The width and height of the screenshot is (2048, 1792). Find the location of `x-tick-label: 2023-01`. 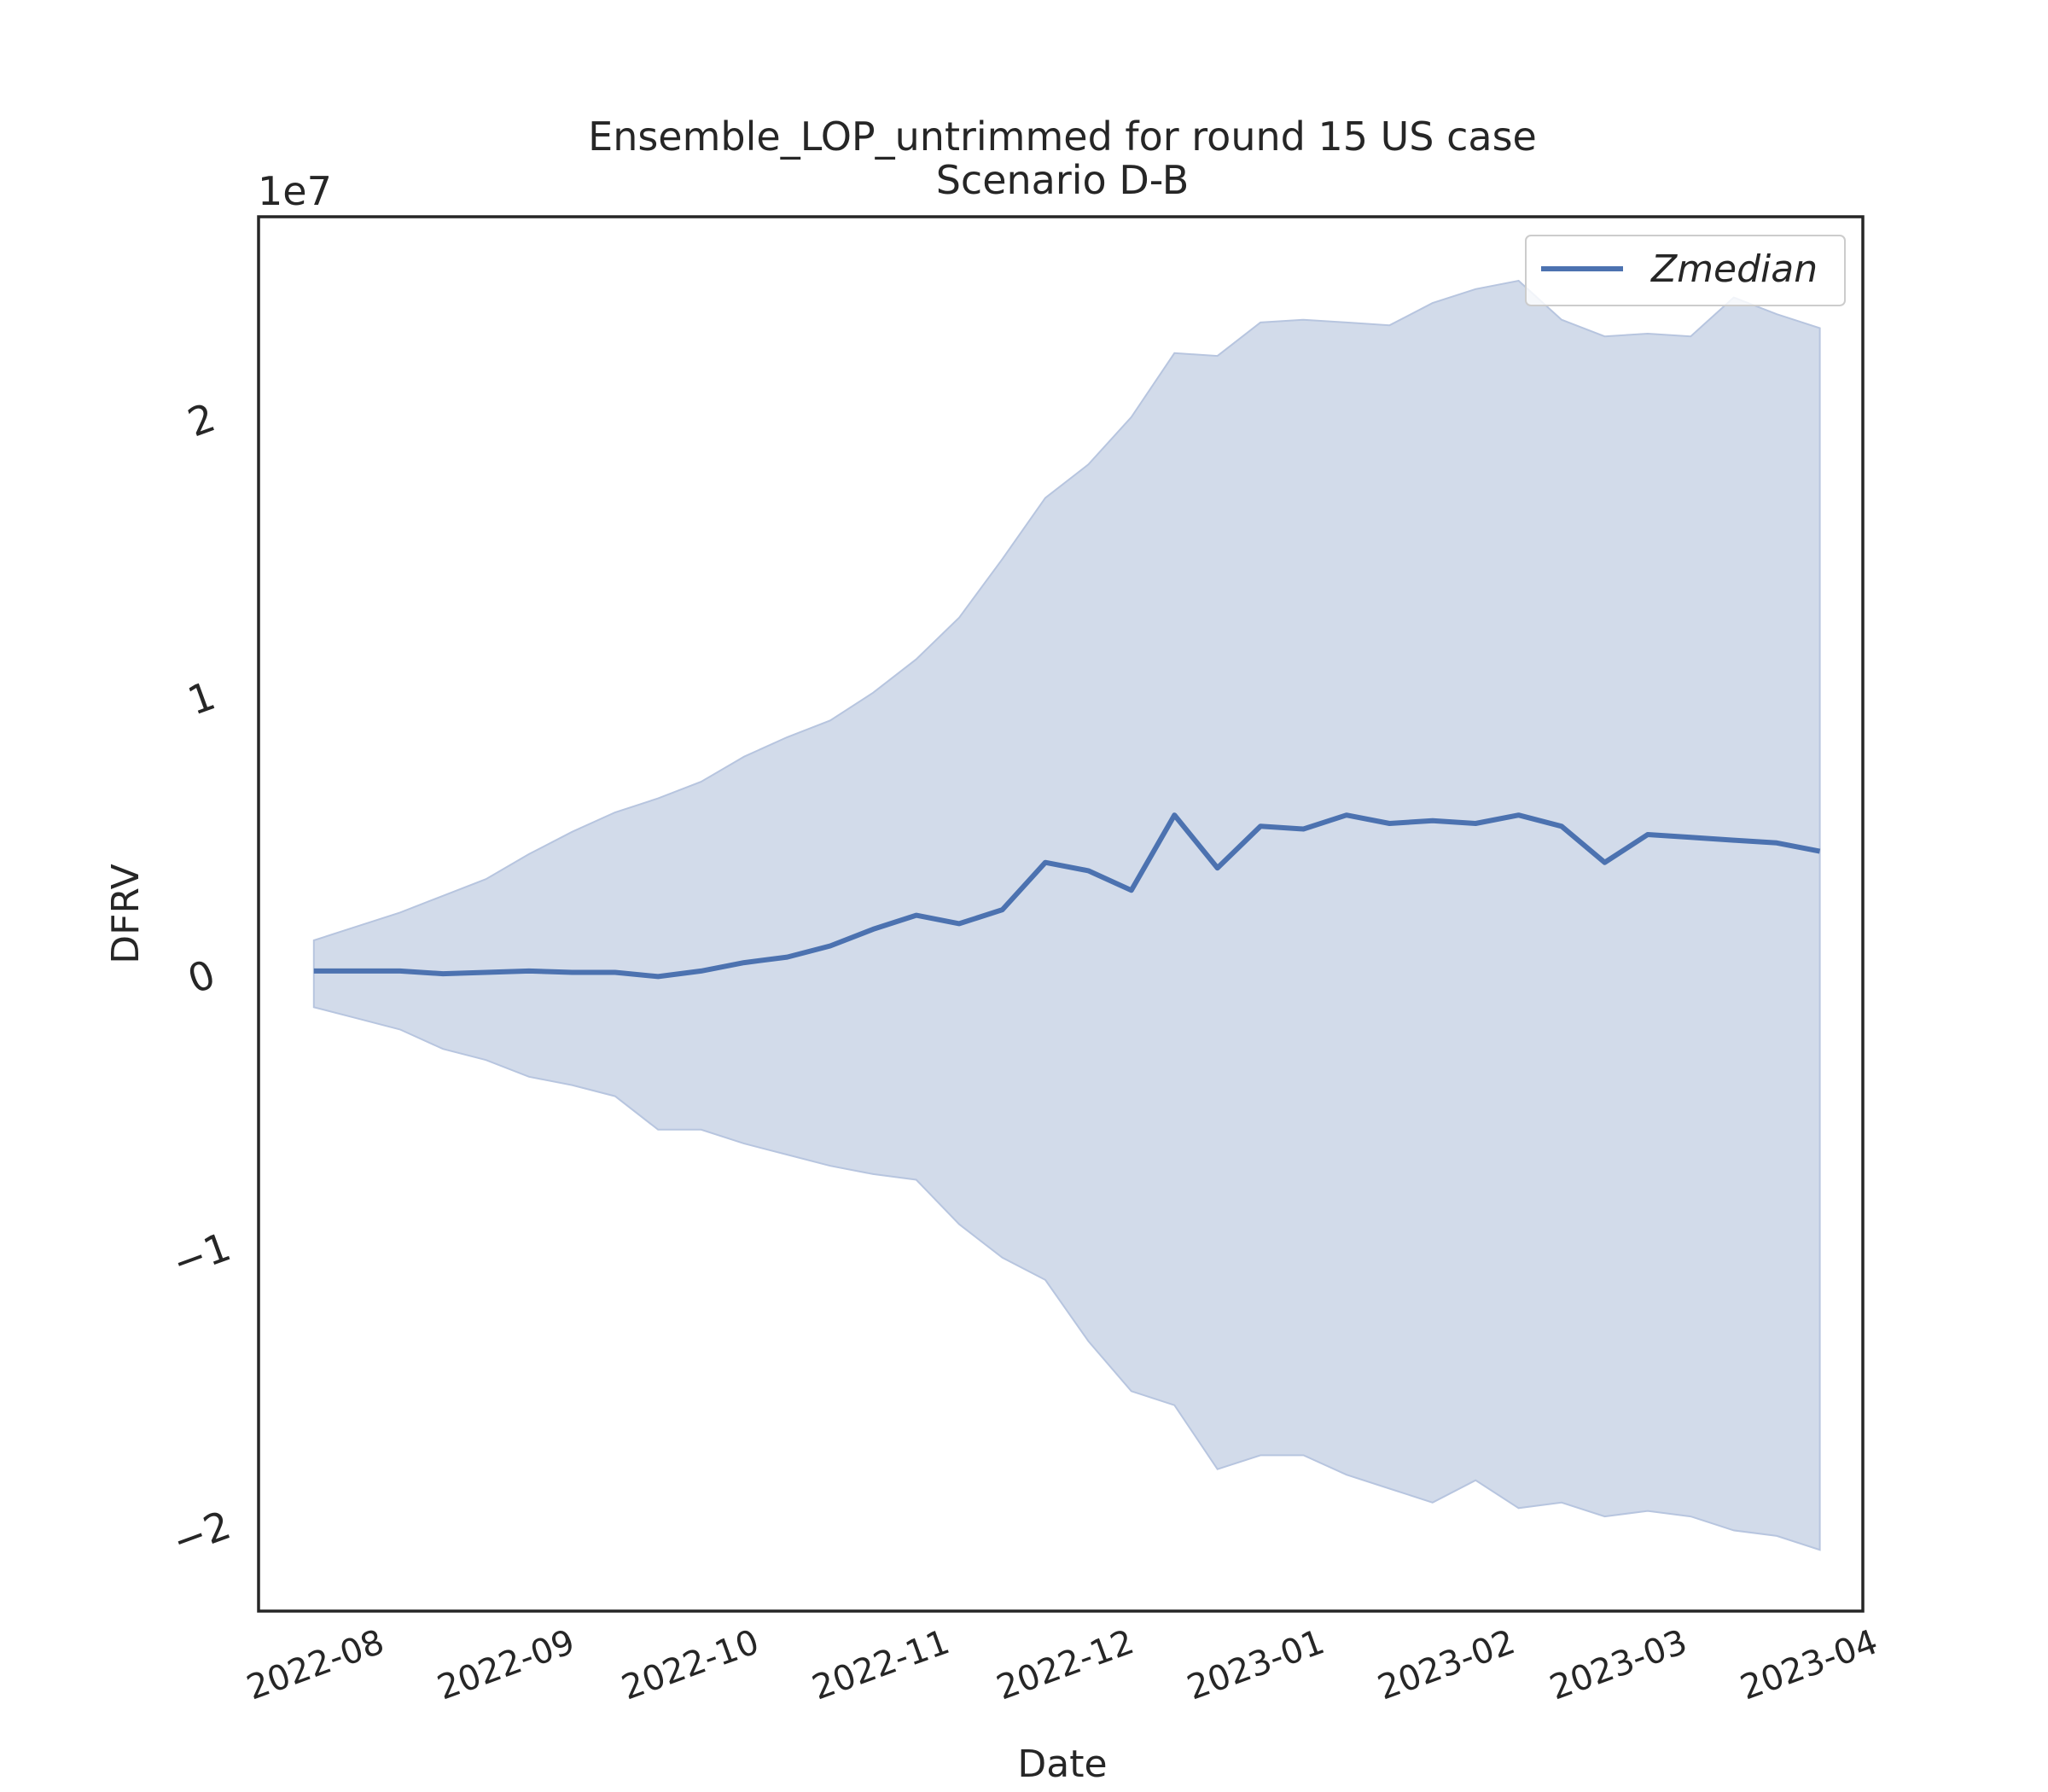

x-tick-label: 2023-01 is located at coordinates (1255, 1665).